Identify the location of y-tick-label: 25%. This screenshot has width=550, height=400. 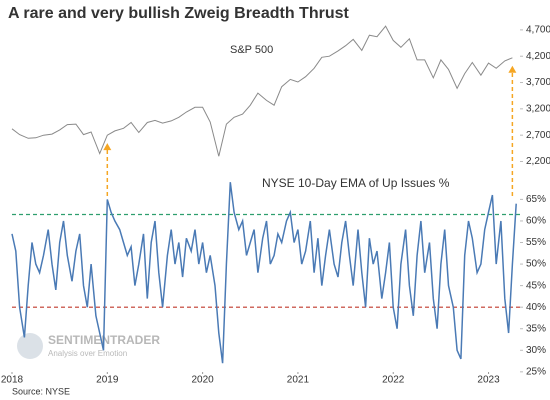
(536, 371).